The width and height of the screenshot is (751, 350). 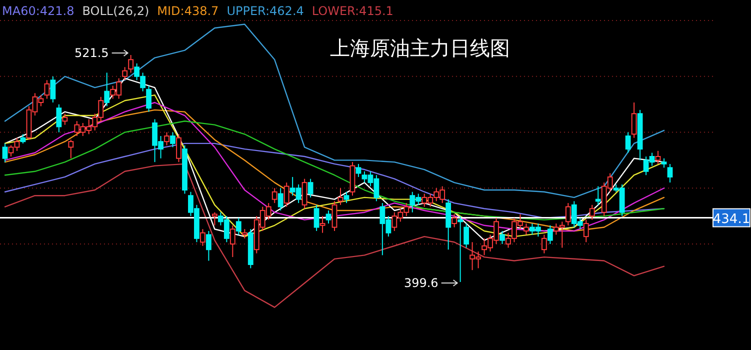 What do you see at coordinates (38, 11) in the screenshot?
I see `text: MA60:421.8` at bounding box center [38, 11].